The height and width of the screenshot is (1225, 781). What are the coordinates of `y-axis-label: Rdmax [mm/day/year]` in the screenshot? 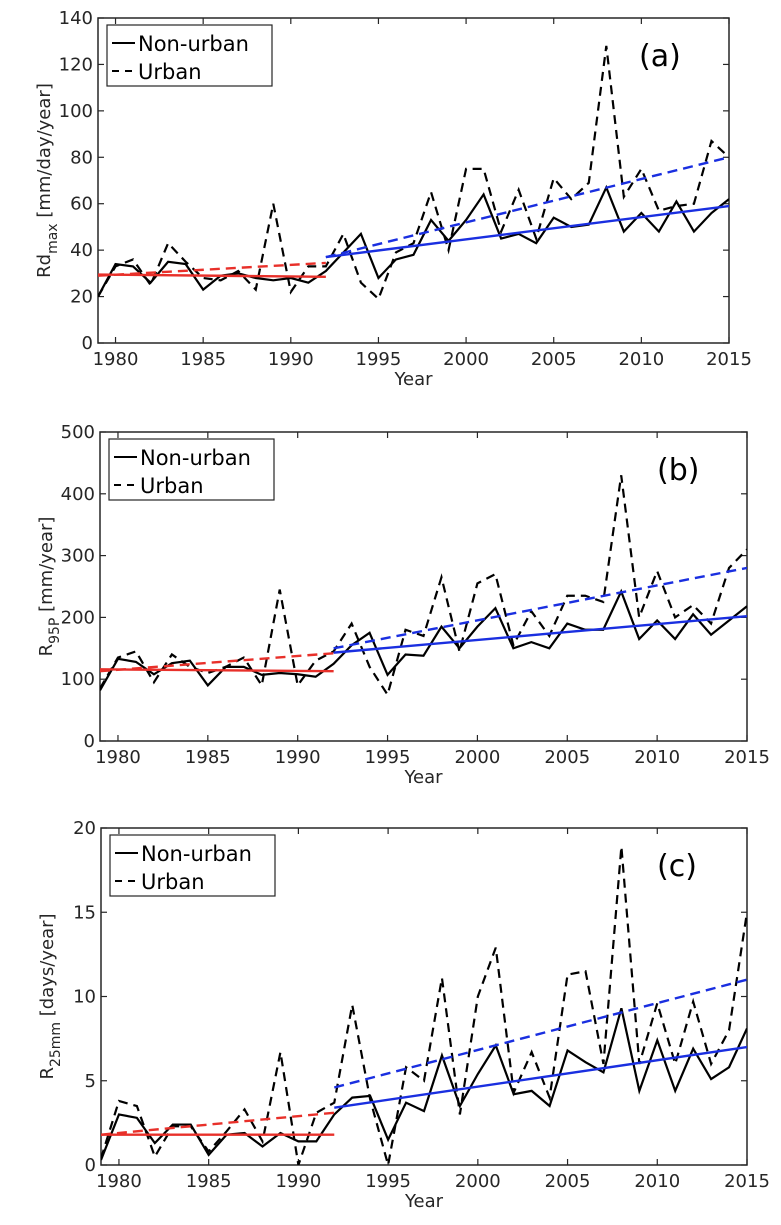 It's located at (47, 180).